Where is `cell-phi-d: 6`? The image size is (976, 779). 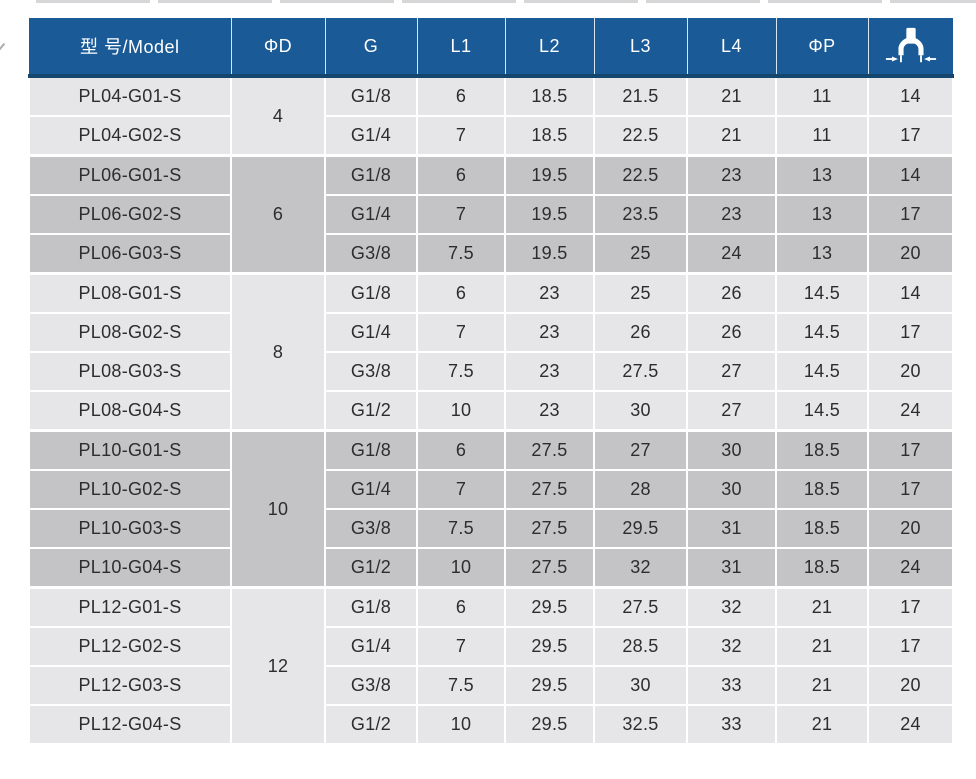
cell-phi-d: 6 is located at coordinates (278, 214).